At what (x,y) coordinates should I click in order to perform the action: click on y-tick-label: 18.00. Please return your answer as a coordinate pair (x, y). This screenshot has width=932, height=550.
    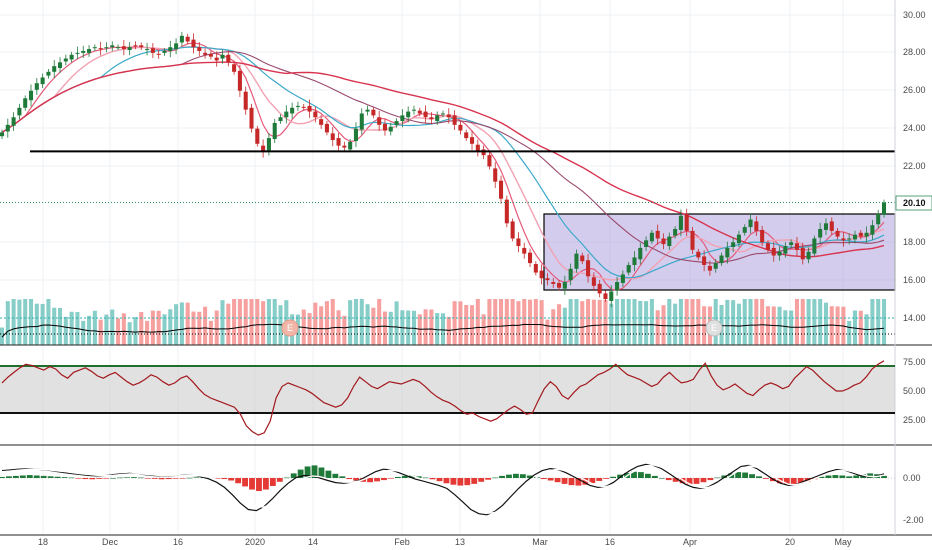
    Looking at the image, I should click on (914, 242).